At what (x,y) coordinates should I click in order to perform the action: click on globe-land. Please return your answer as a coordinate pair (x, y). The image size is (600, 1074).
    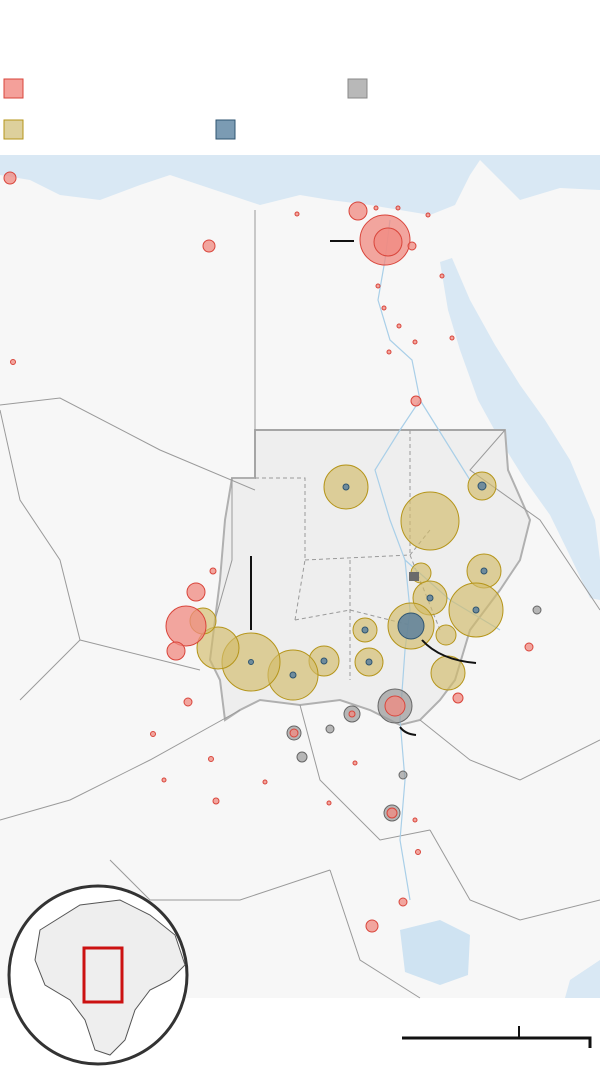
    Looking at the image, I should click on (110, 977).